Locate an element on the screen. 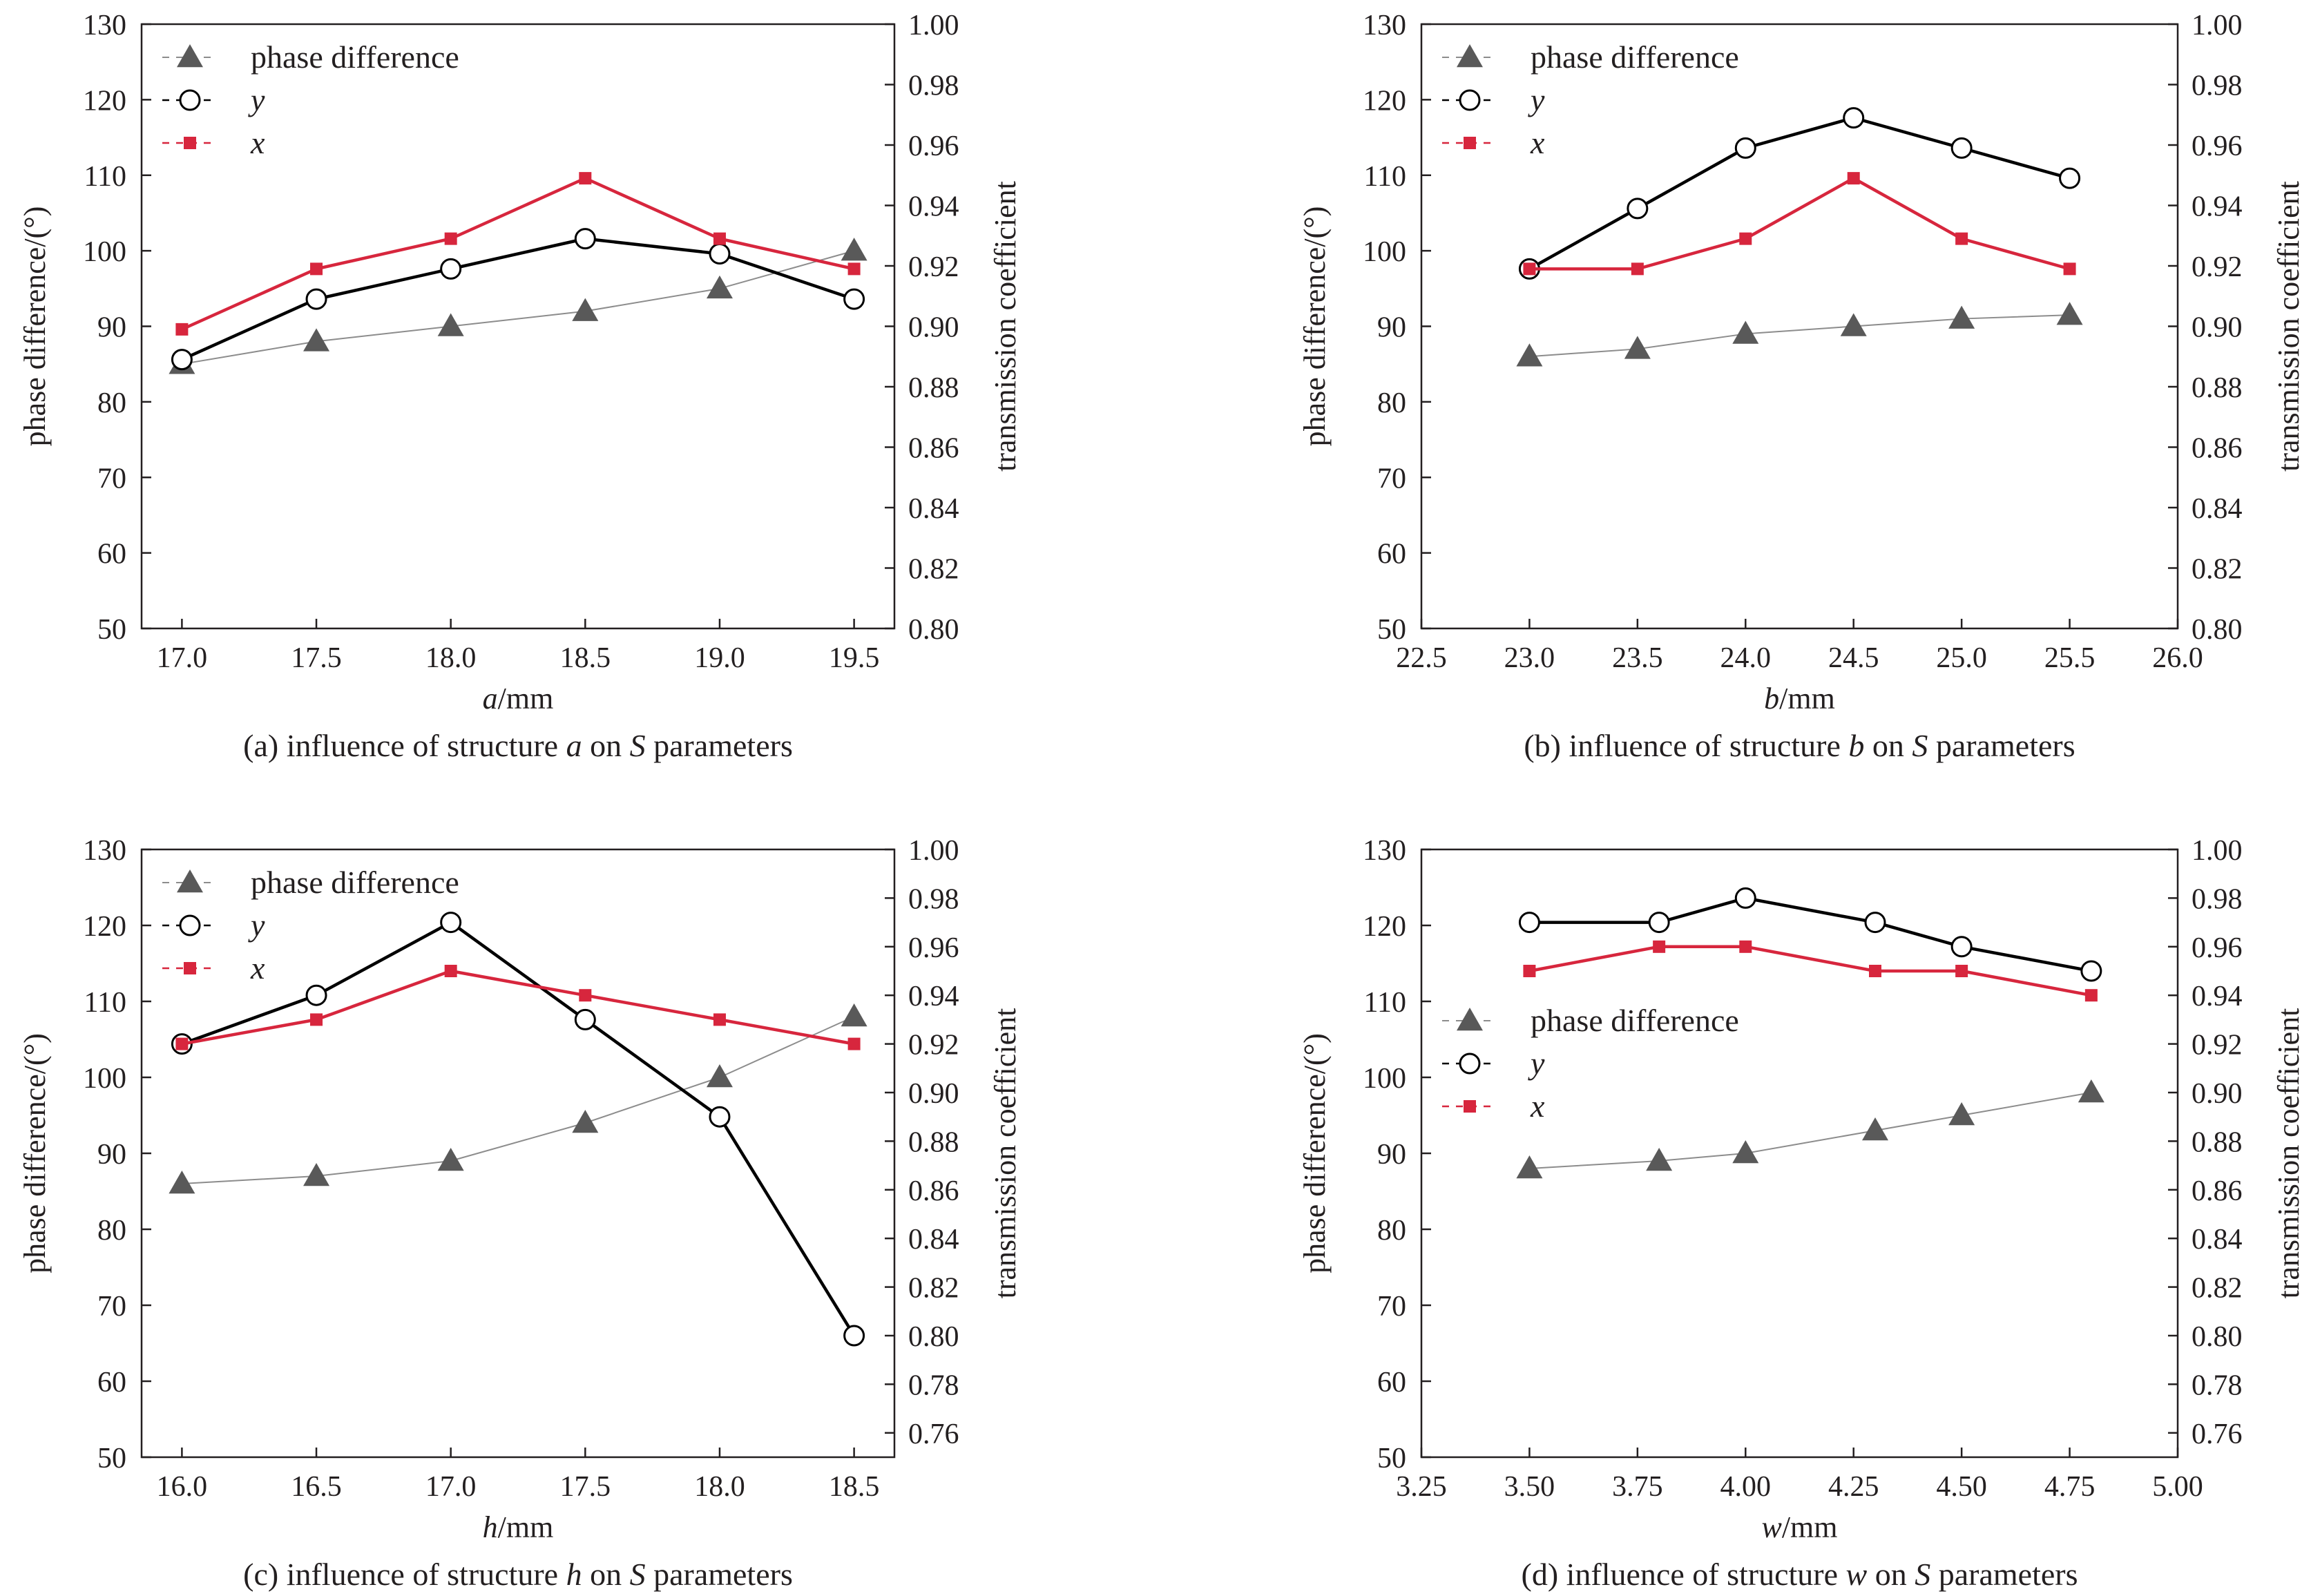  x-tick-label: 5.00 is located at coordinates (2177, 1487).